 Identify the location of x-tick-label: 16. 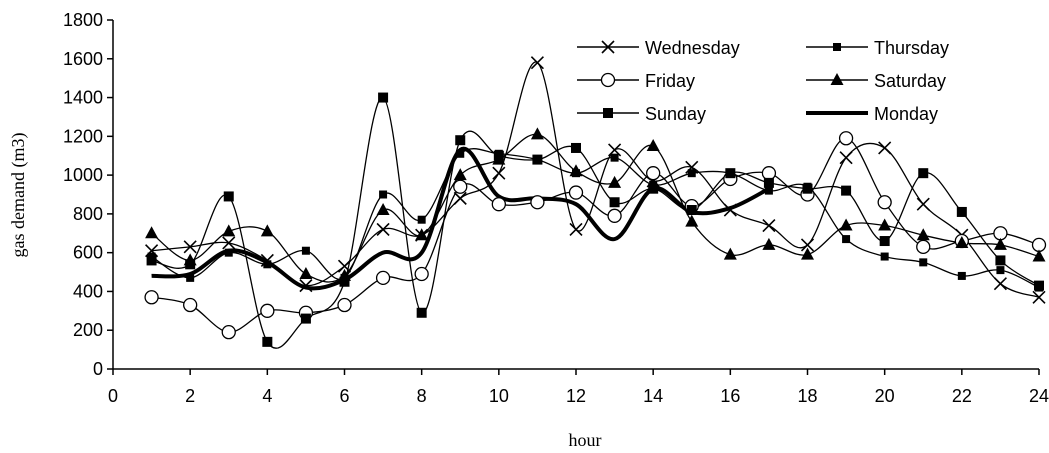
(730, 396).